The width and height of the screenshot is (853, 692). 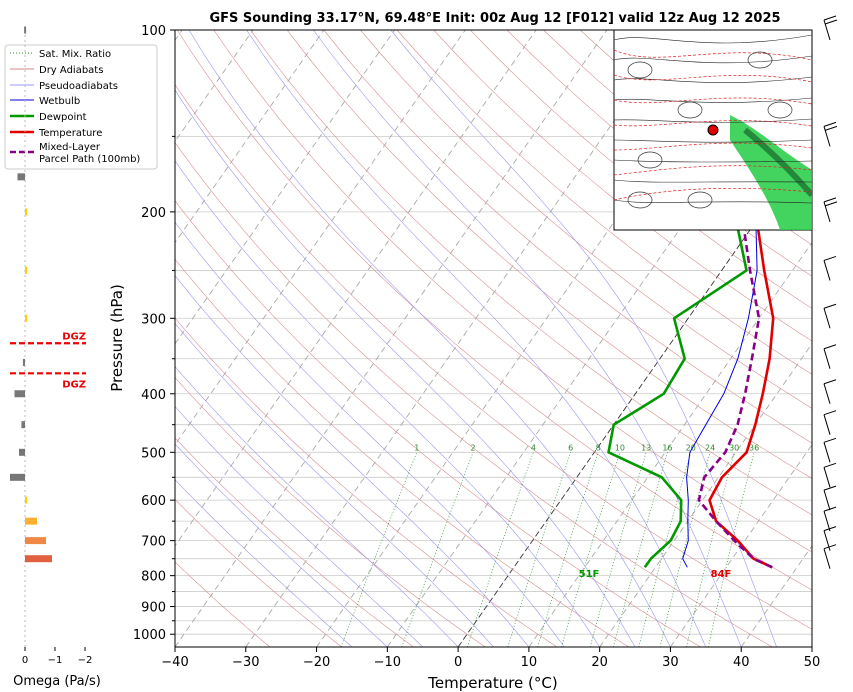 I want to click on x-tick-label: 30, so click(x=670, y=662).